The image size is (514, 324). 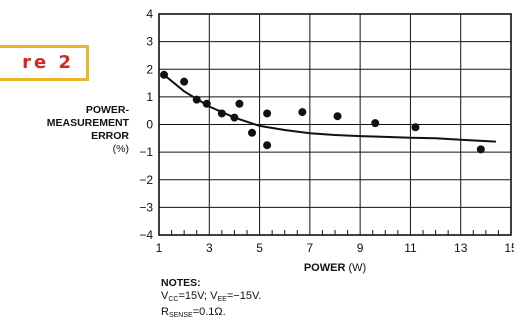 I want to click on x-tick-label: 5, so click(x=259, y=248).